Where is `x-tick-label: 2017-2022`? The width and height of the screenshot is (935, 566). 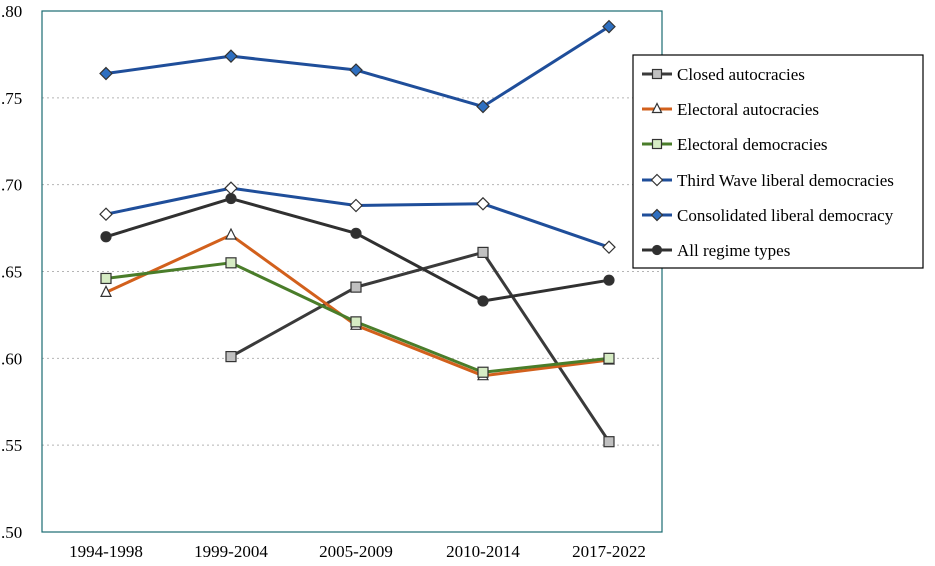 x-tick-label: 2017-2022 is located at coordinates (609, 551).